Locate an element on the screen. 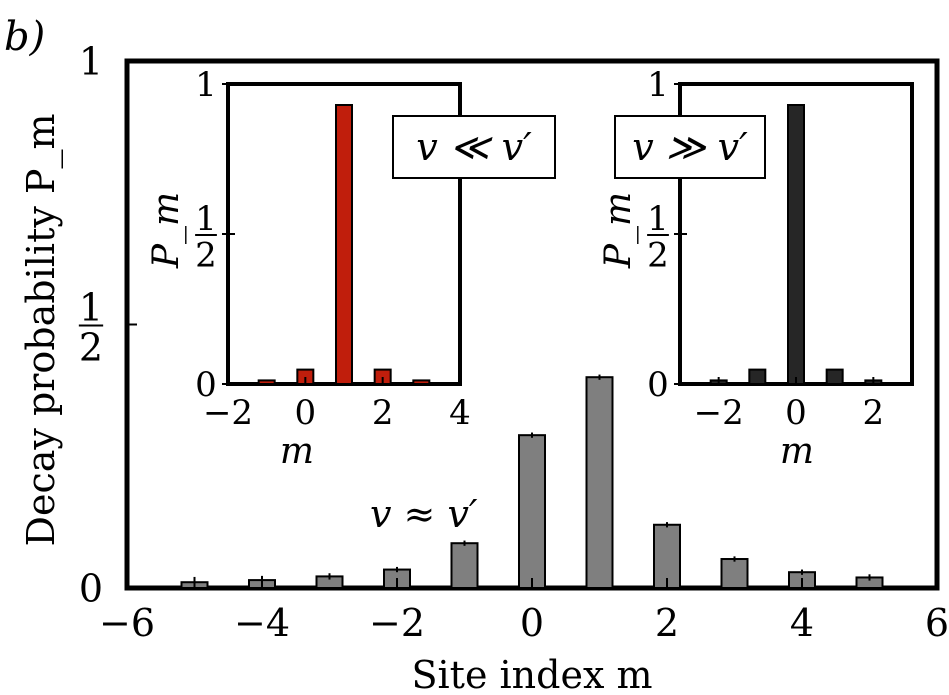  main-x-tick-label: 0 is located at coordinates (532, 623).